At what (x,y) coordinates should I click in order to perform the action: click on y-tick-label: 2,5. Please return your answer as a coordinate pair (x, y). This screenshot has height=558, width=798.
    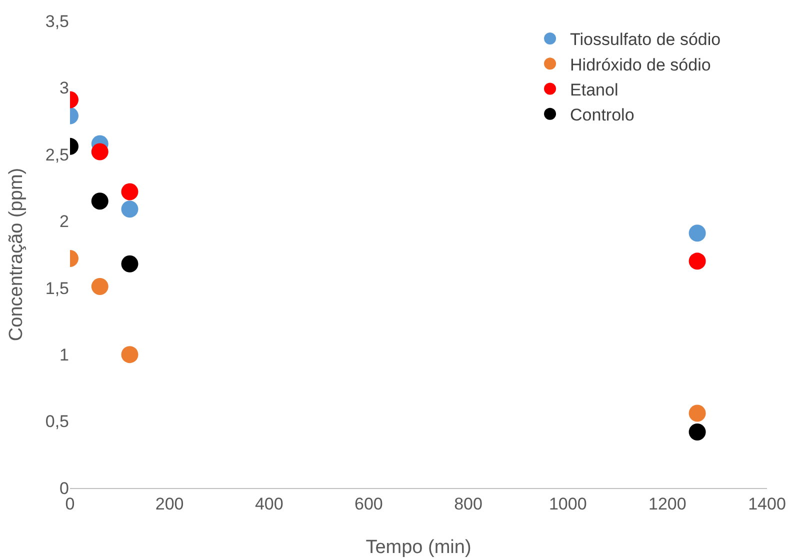
    Looking at the image, I should click on (57, 154).